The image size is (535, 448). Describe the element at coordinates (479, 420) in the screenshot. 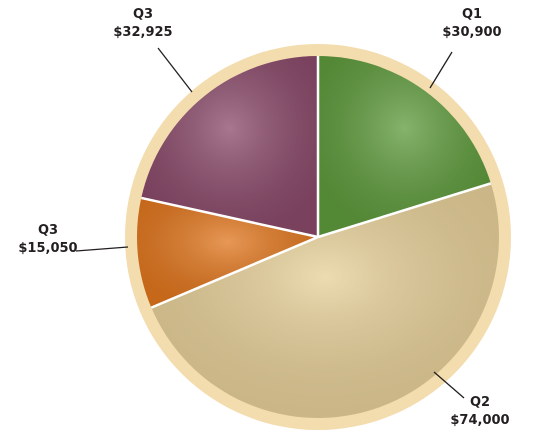

I see `slice-value-label: $74,000` at that location.